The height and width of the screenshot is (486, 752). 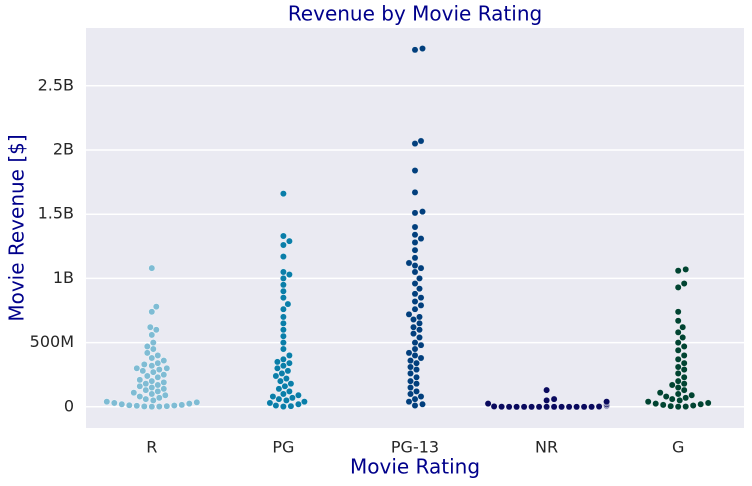 What do you see at coordinates (69, 405) in the screenshot?
I see `y-tick-label: 0` at bounding box center [69, 405].